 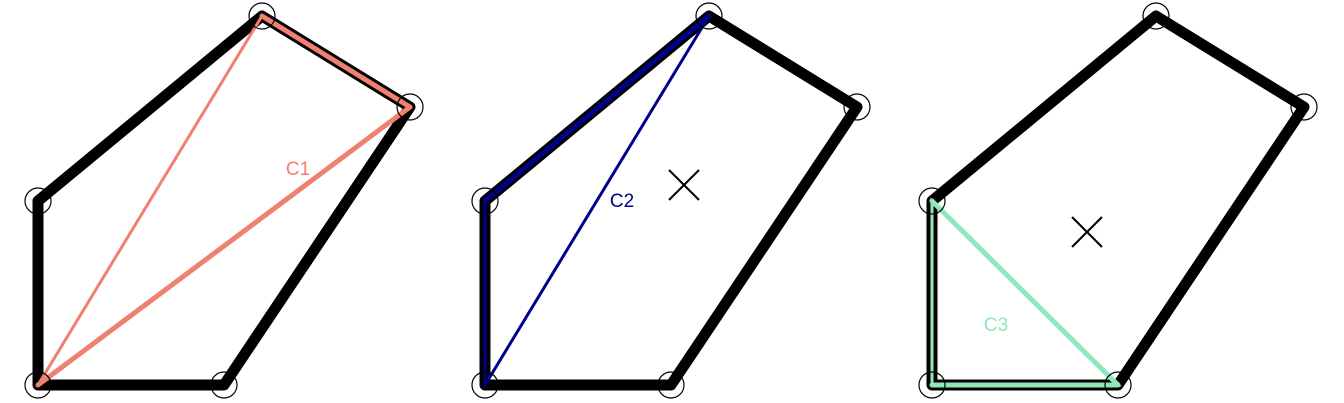 I want to click on component-triangle, so click(x=1026, y=292).